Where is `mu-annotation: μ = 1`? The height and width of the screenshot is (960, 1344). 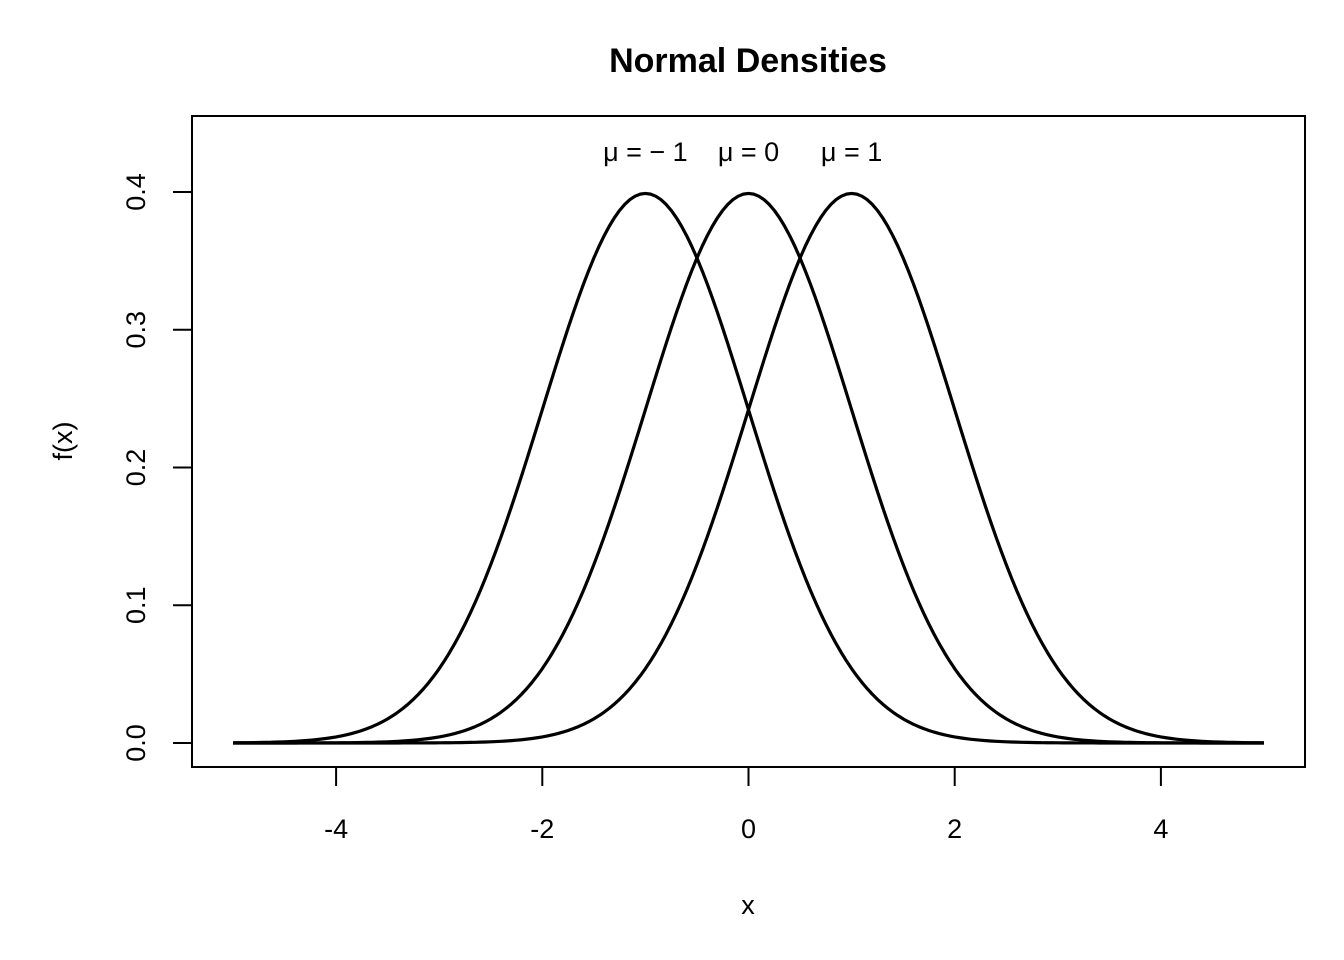
mu-annotation: μ = 1 is located at coordinates (851, 152).